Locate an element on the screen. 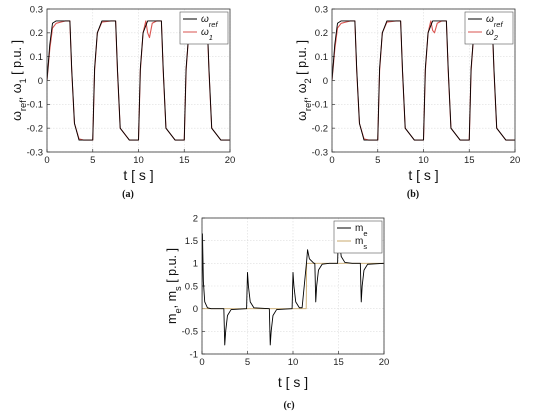 This screenshot has width=550, height=414. legend-entry: ms is located at coordinates (361, 243).